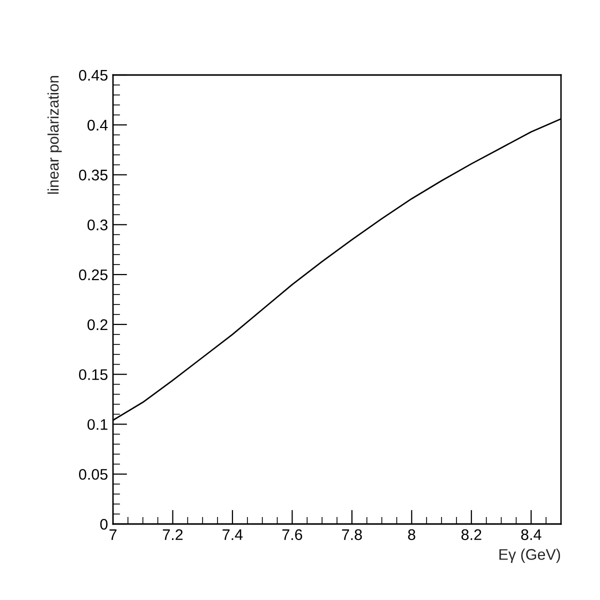 Image resolution: width=600 pixels, height=600 pixels. I want to click on x-axis-title: Eγ (GeV), so click(529, 555).